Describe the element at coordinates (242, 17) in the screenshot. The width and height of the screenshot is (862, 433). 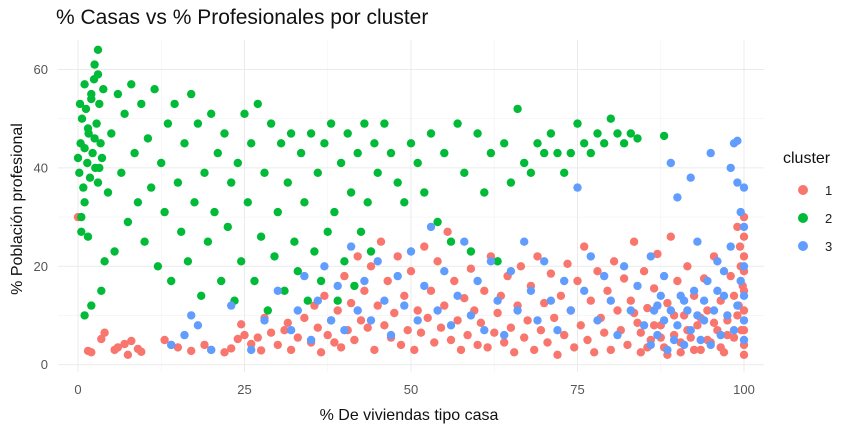
I see `chart-title: % Casas vs % Profesionales por cluster` at that location.